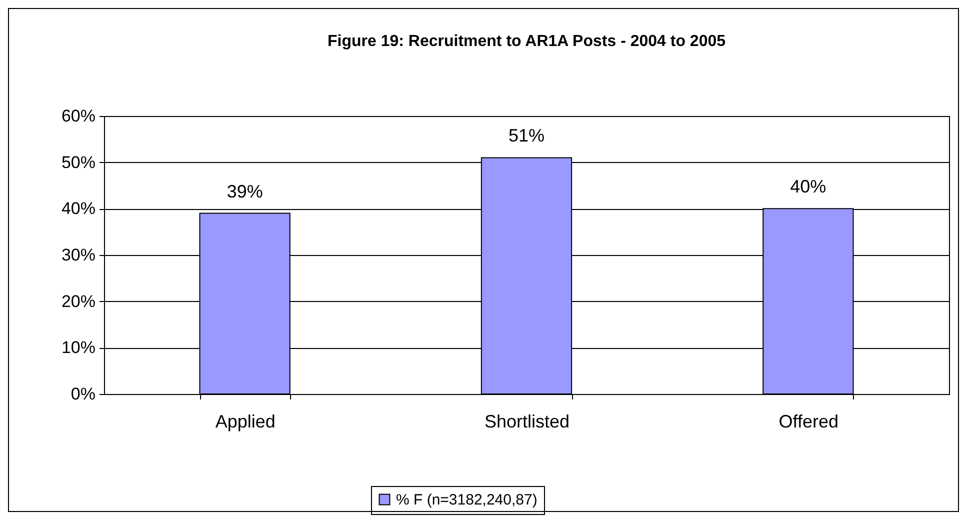 The width and height of the screenshot is (968, 521). Describe the element at coordinates (808, 422) in the screenshot. I see `x-tick-label: Offered` at that location.